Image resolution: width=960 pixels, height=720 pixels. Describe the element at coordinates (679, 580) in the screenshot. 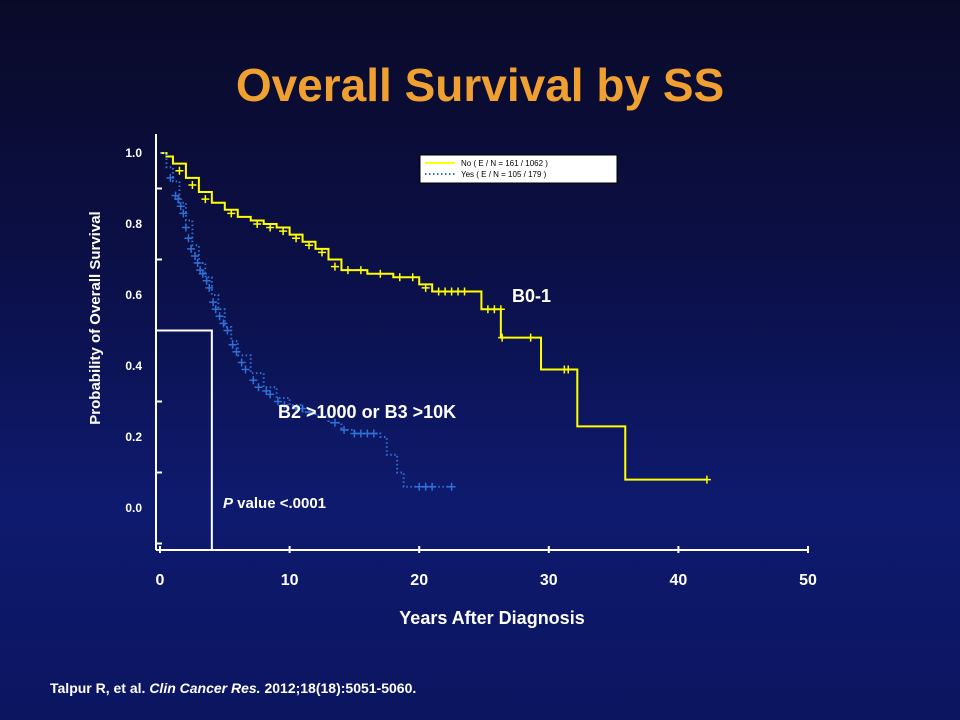

I see `x-tick-label: 40` at that location.